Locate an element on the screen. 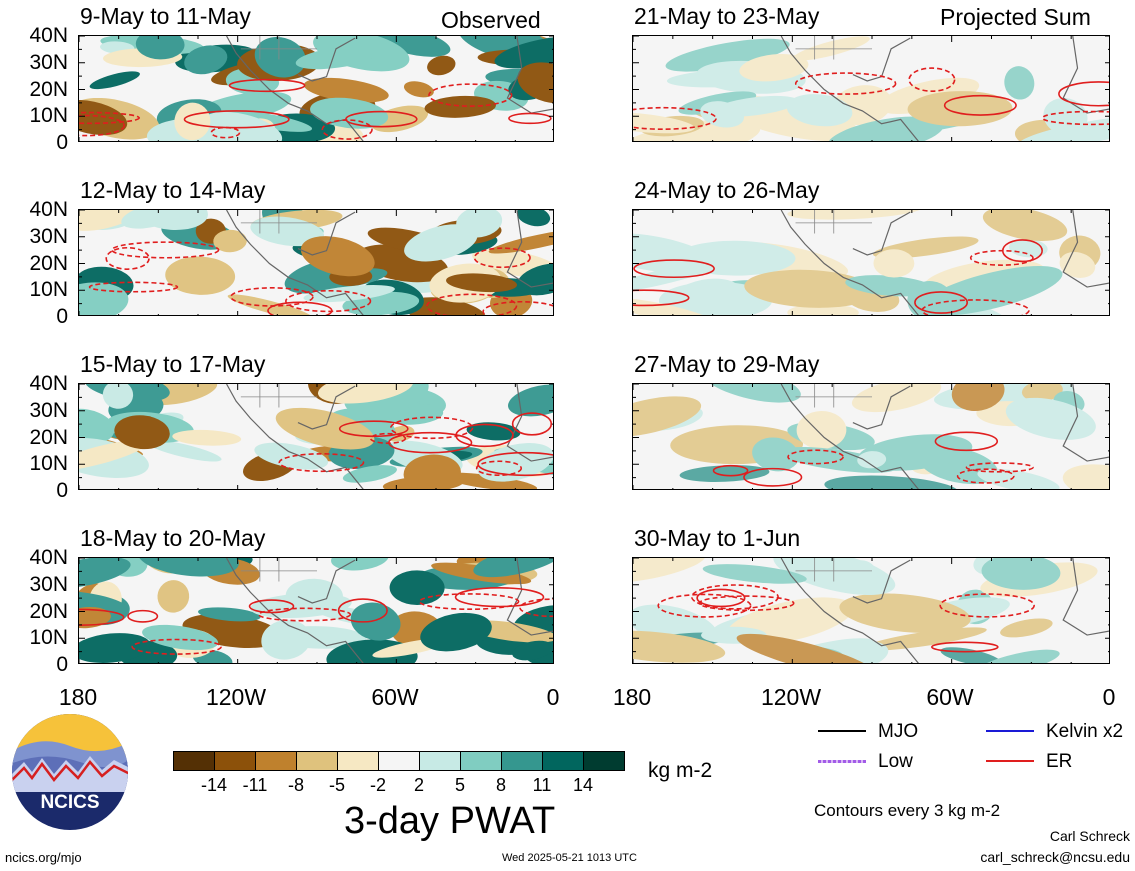 The height and width of the screenshot is (871, 1135). legend-line-mjo is located at coordinates (842, 731).